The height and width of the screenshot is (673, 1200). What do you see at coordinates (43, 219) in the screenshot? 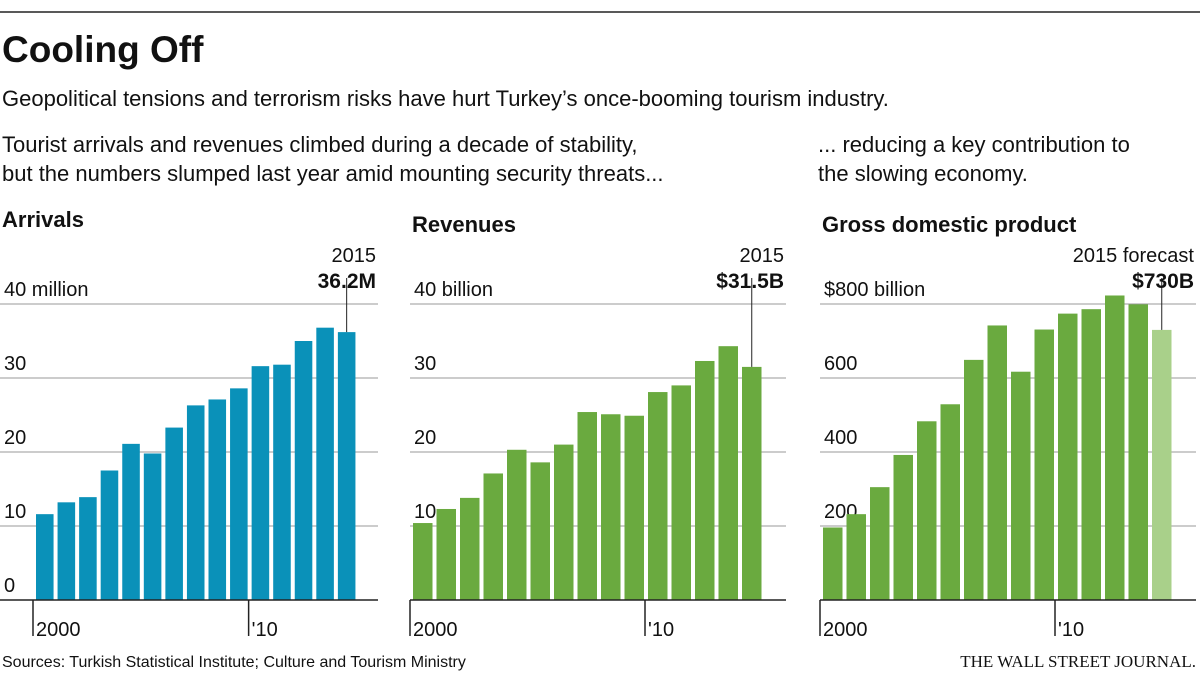
I see `chart-title: Arrivals` at bounding box center [43, 219].